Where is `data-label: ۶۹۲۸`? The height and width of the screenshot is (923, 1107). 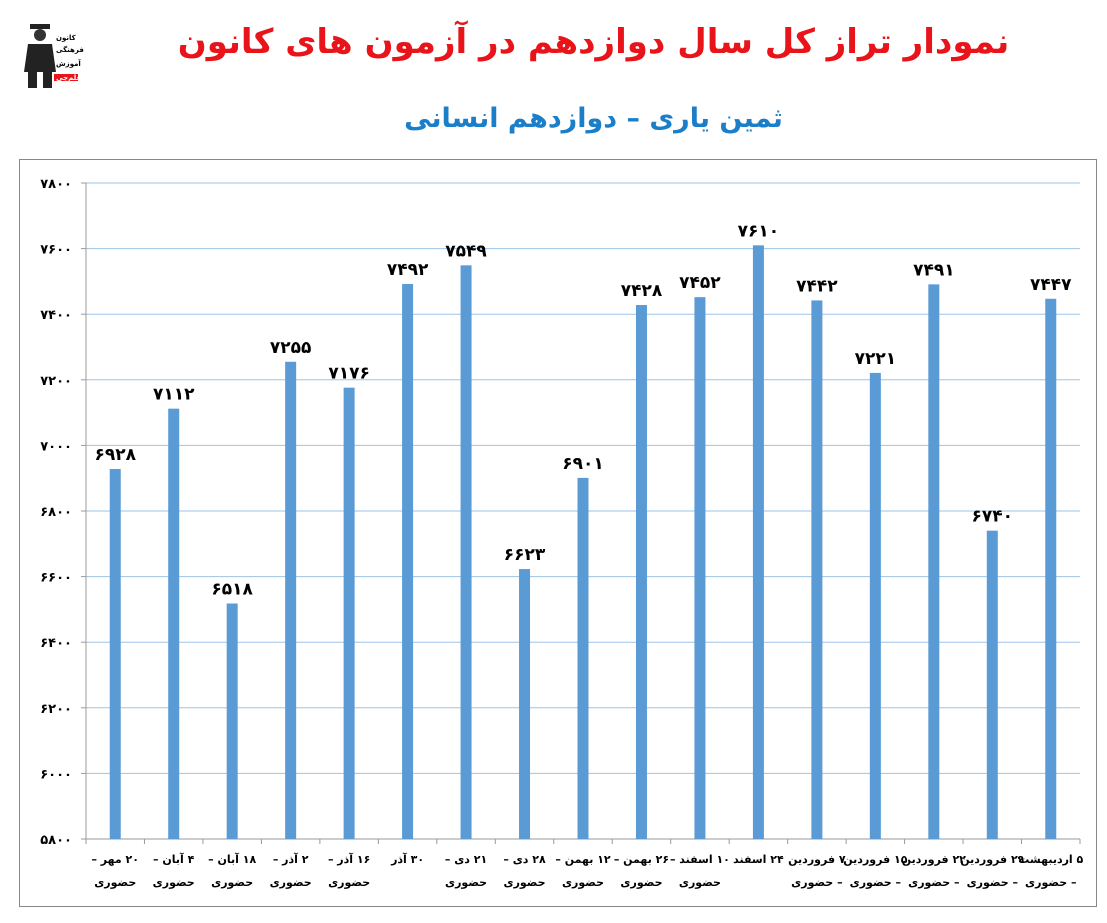 data-label: ۶۹۲۸ is located at coordinates (115, 455).